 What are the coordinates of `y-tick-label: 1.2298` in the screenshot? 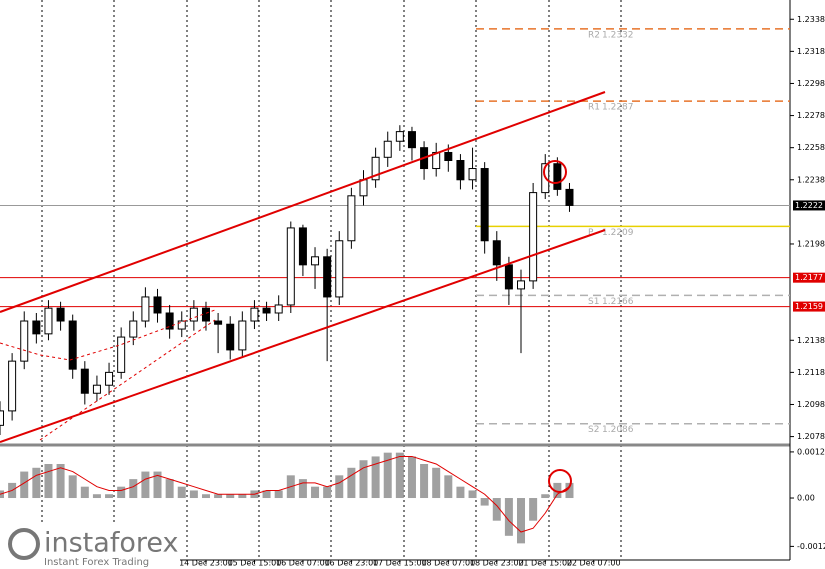 It's located at (811, 83).